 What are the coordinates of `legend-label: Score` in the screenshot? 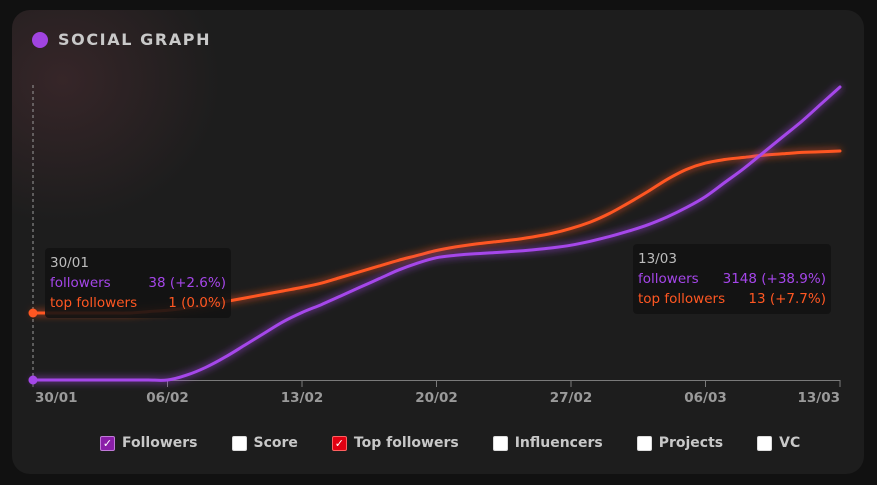 It's located at (275, 443).